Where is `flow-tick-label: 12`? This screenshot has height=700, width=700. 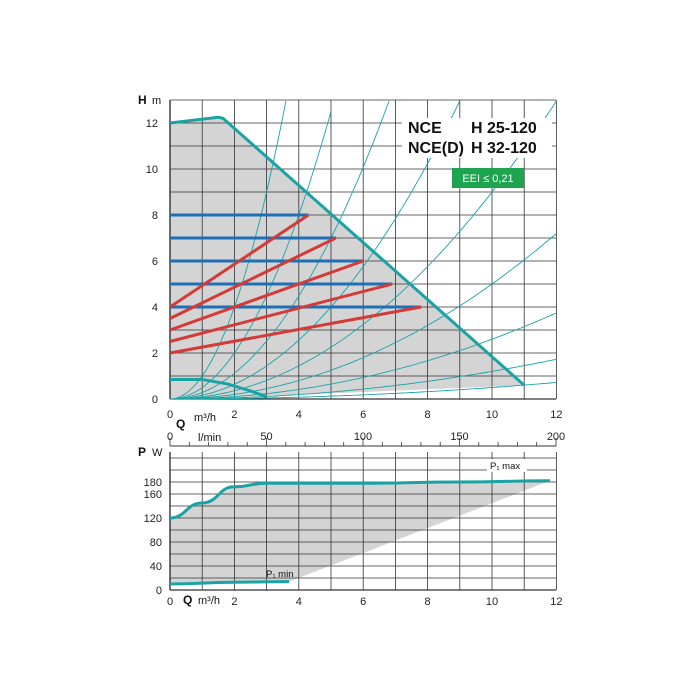 flow-tick-label: 12 is located at coordinates (556, 415).